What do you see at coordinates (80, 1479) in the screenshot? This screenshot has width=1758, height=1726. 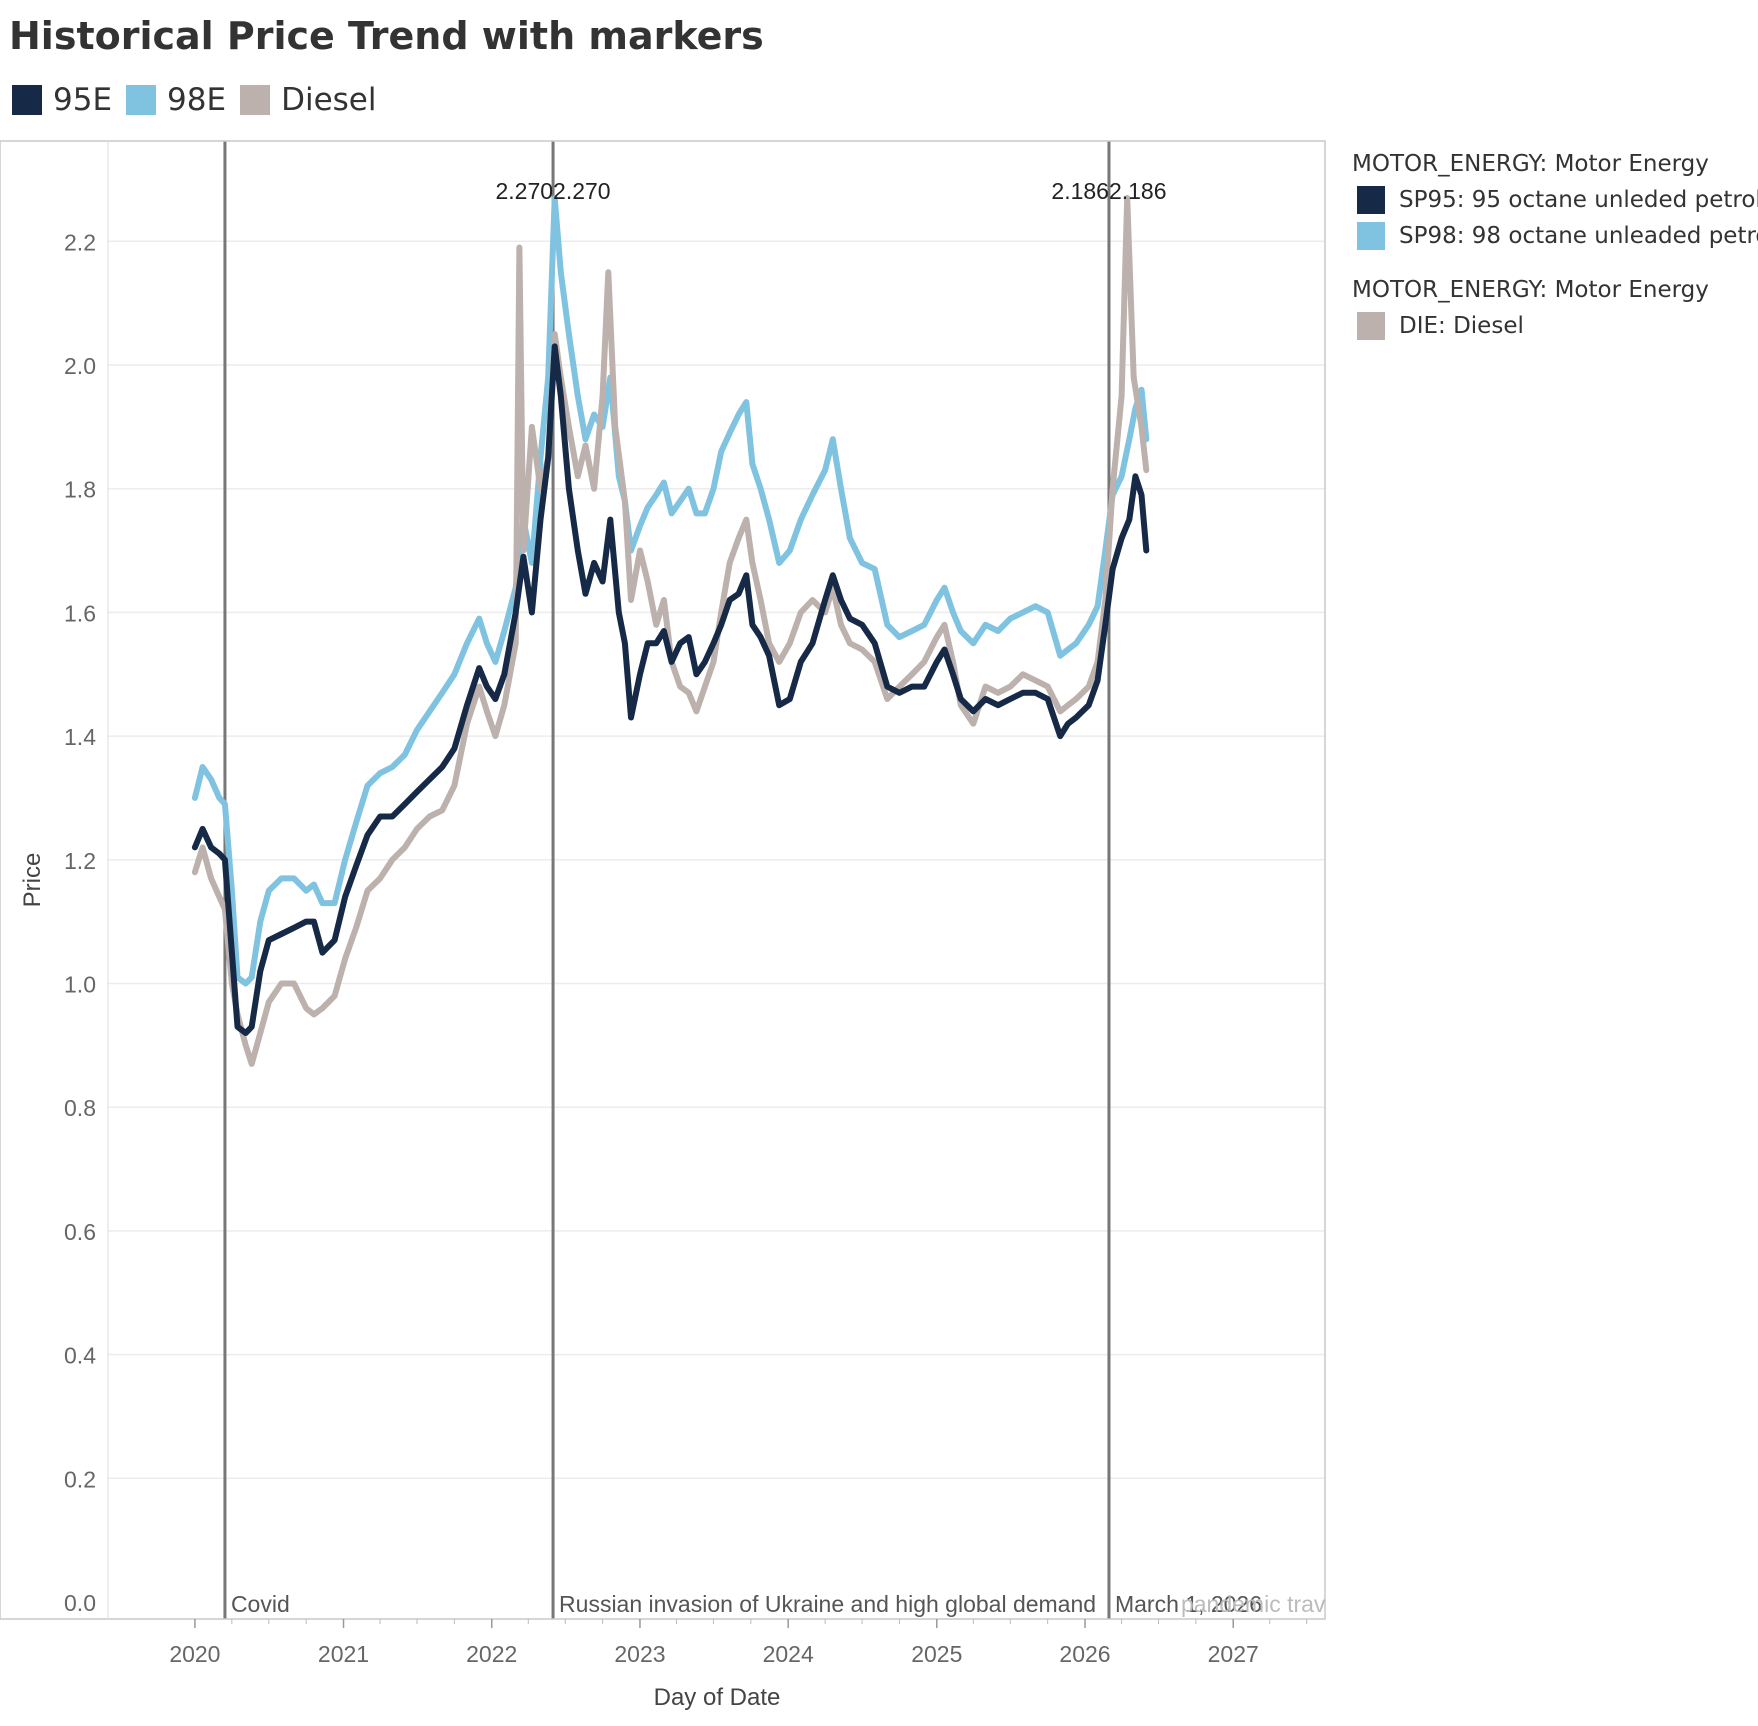 I see `y-tick-label: 0.2` at bounding box center [80, 1479].